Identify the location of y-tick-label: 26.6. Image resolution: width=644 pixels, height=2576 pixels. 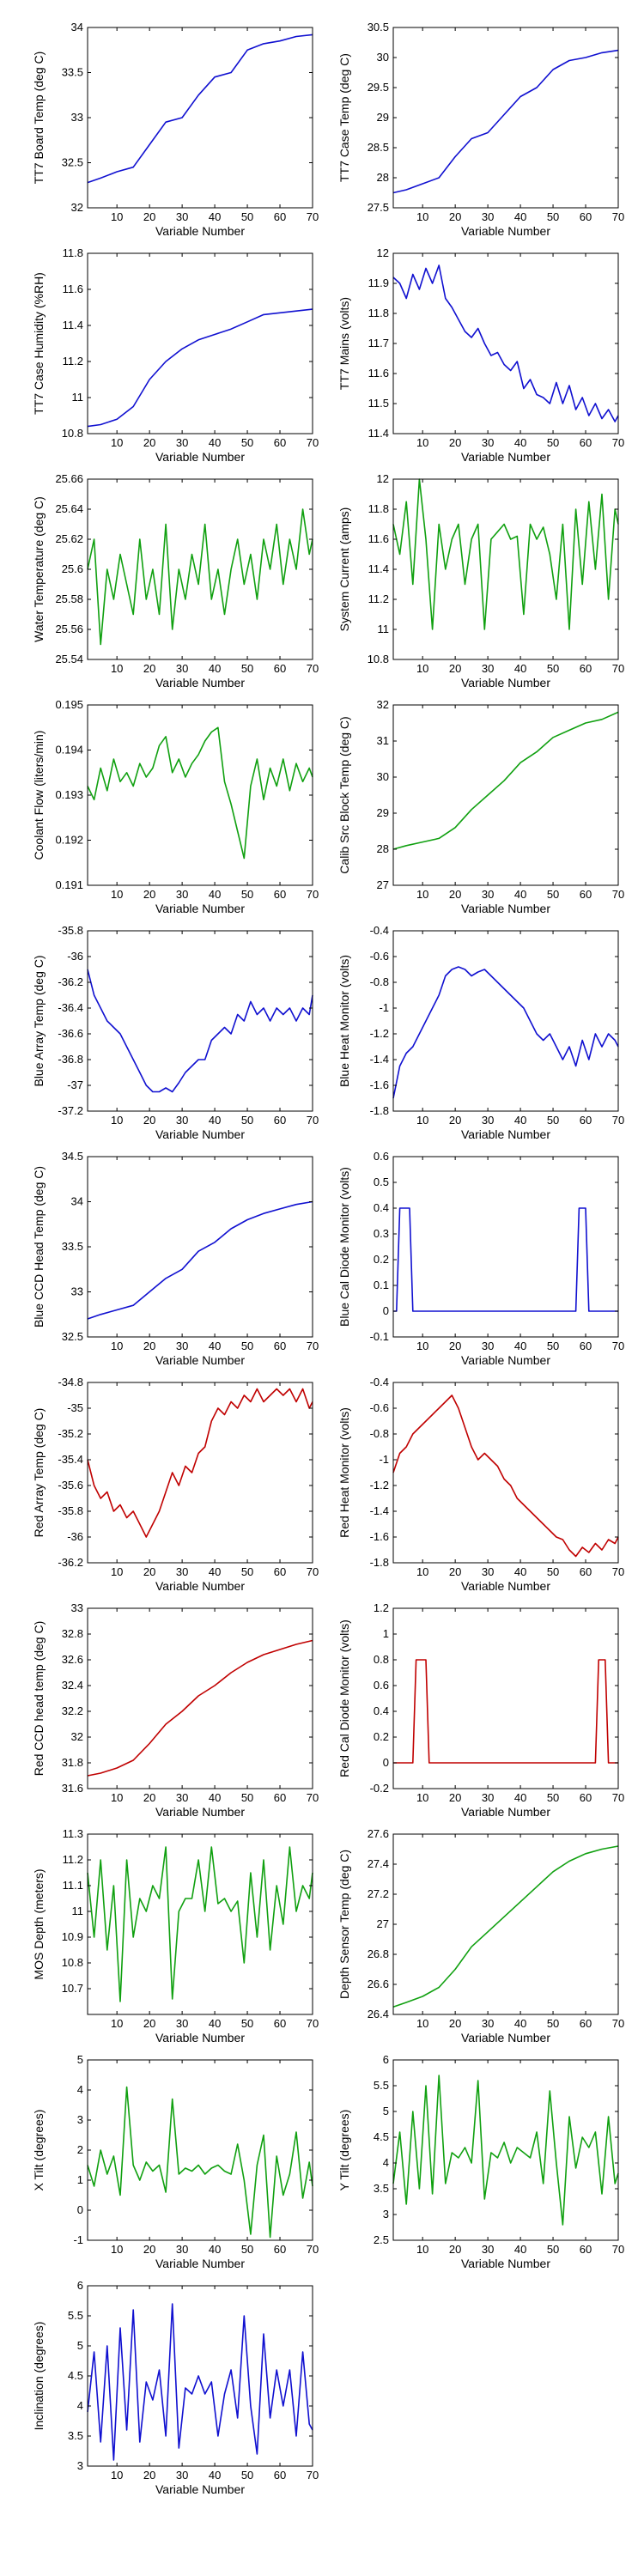
(378, 1984).